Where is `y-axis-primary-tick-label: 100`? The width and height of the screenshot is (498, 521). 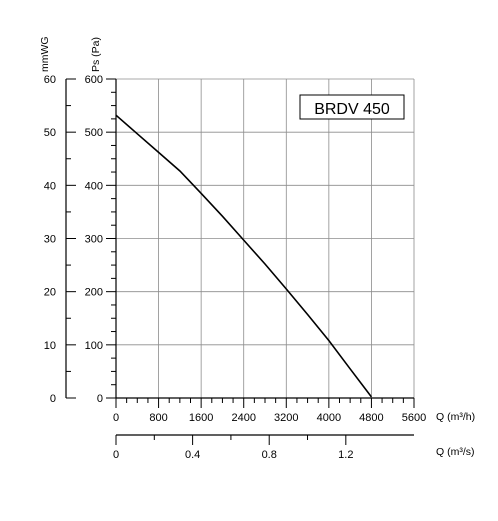
y-axis-primary-tick-label: 100 is located at coordinates (94, 346).